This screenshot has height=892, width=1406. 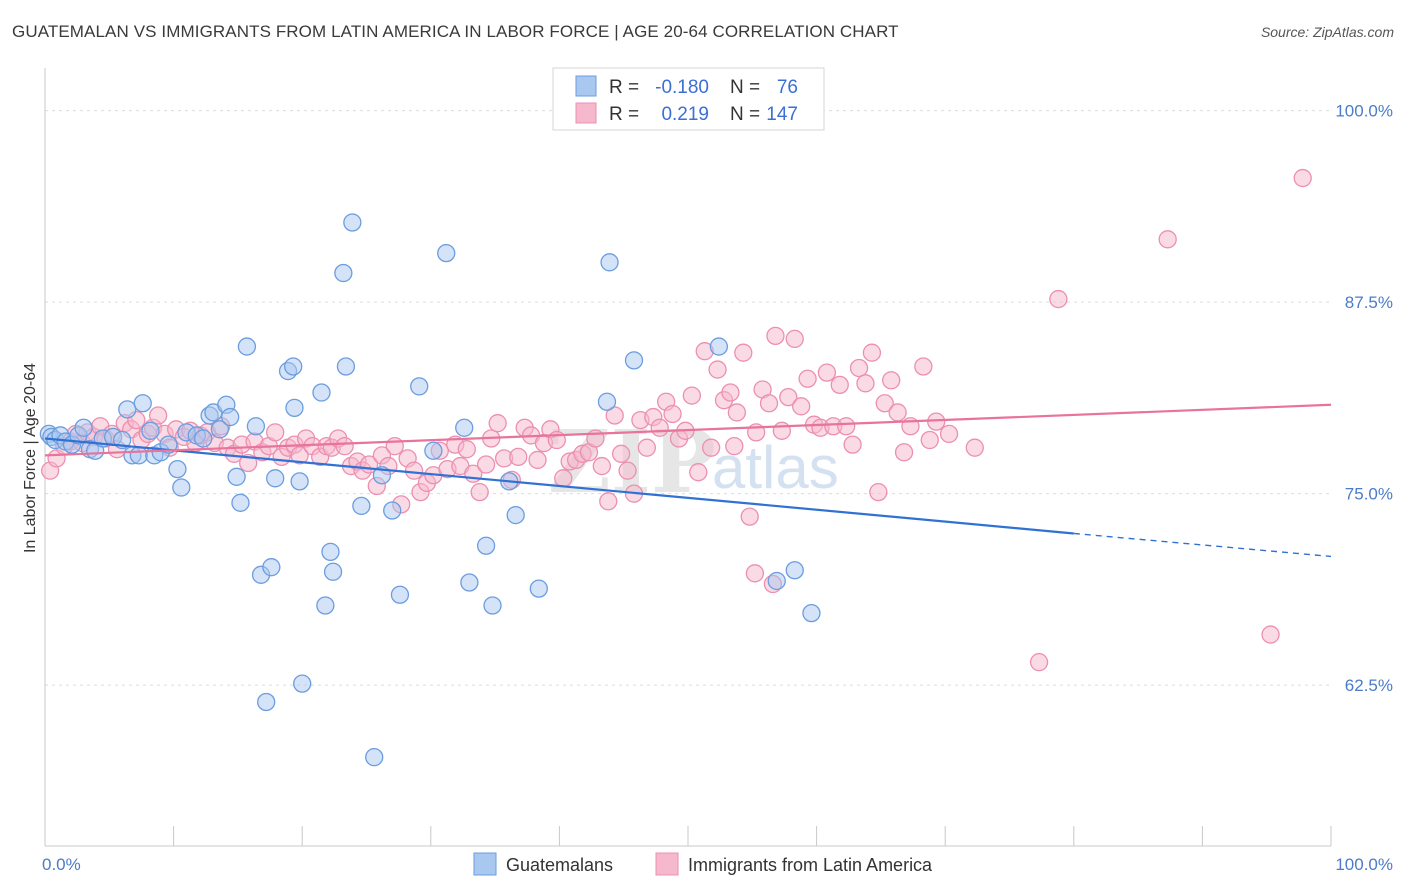 I want to click on y-tick-label-1: 75.0%, so click(x=1369, y=494).